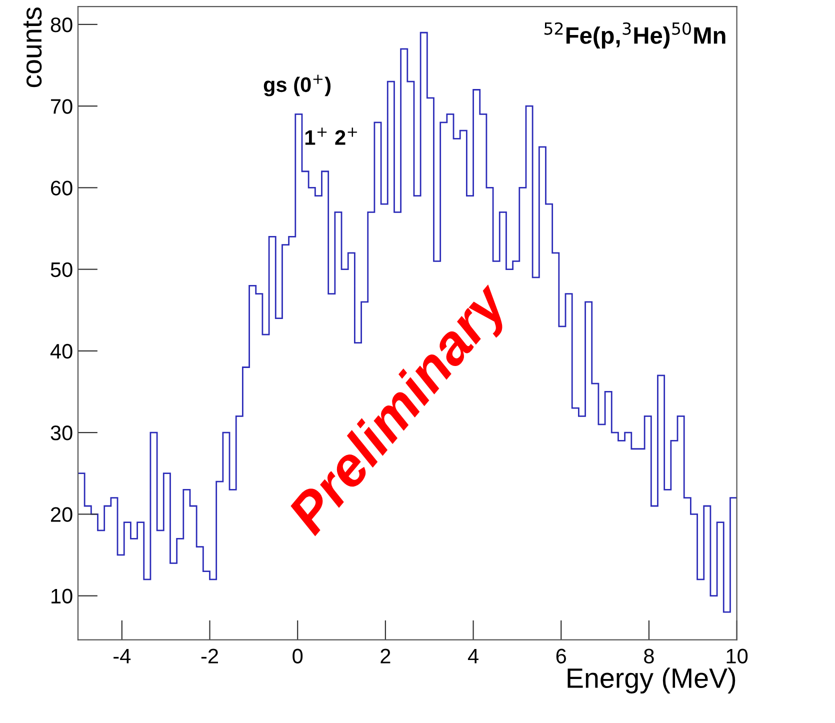  I want to click on y-tick-label: 10, so click(62, 596).